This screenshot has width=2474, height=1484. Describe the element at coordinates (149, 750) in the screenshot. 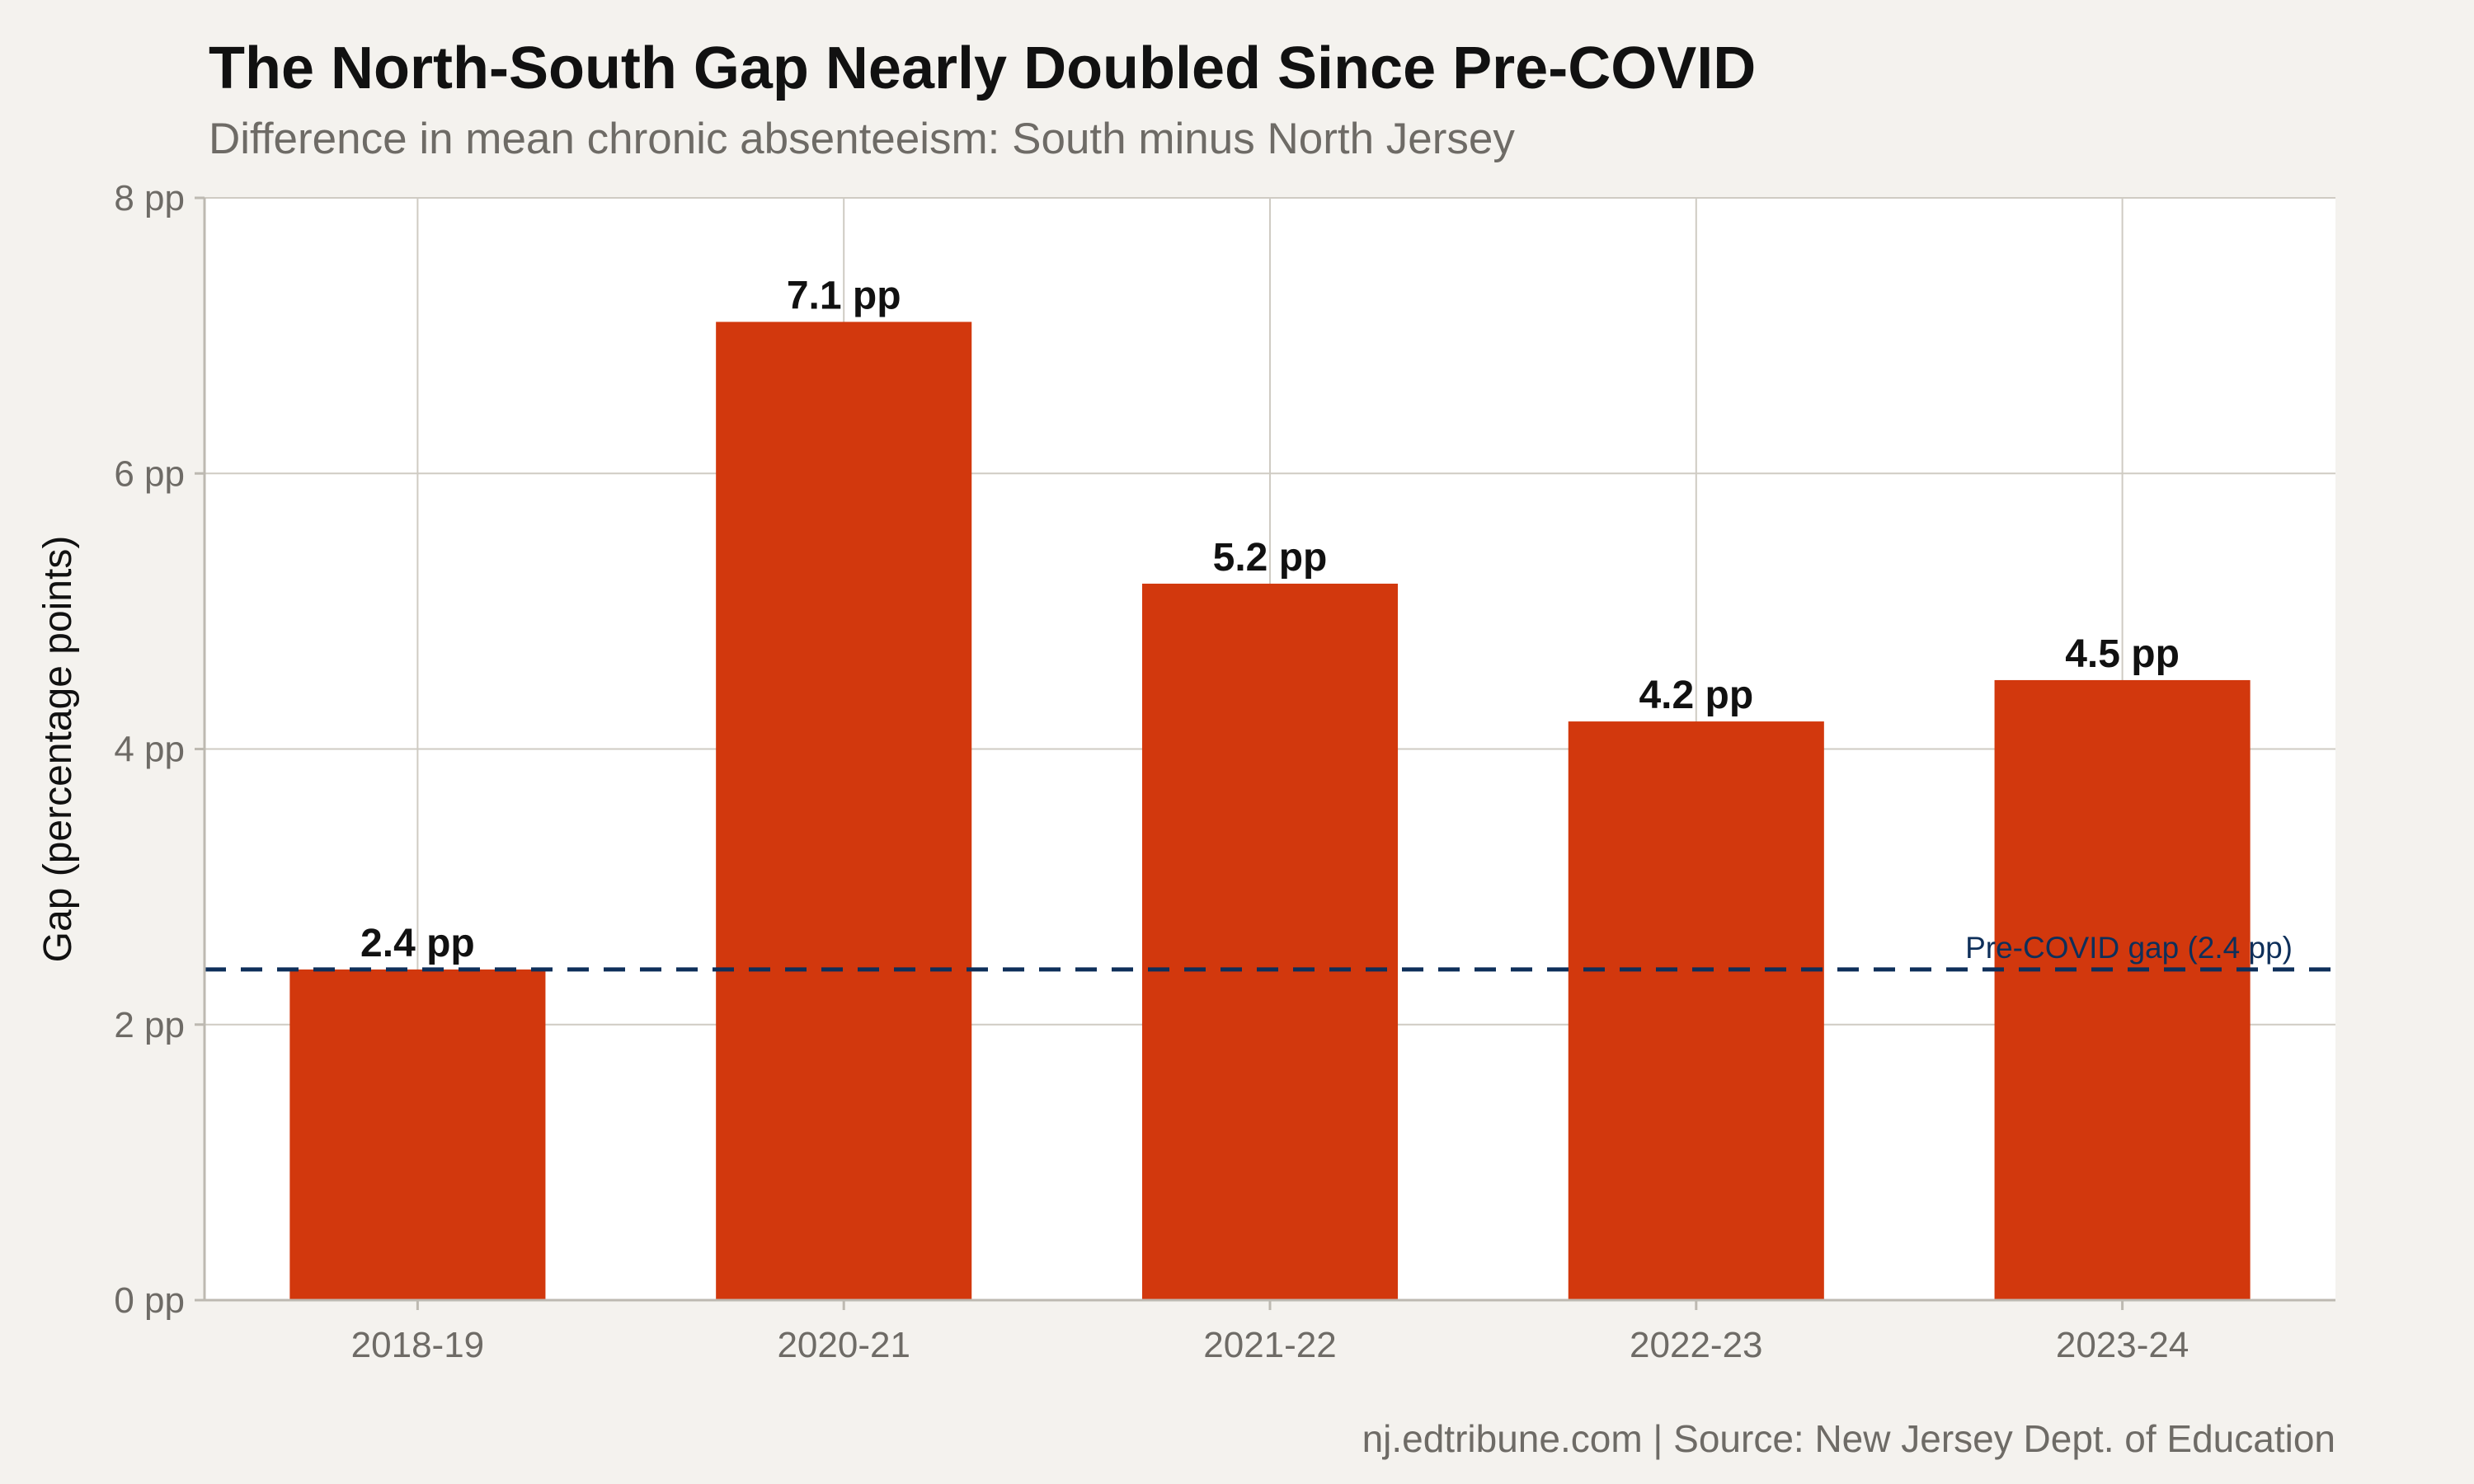

I see `y-tick-label: 4 pp` at that location.